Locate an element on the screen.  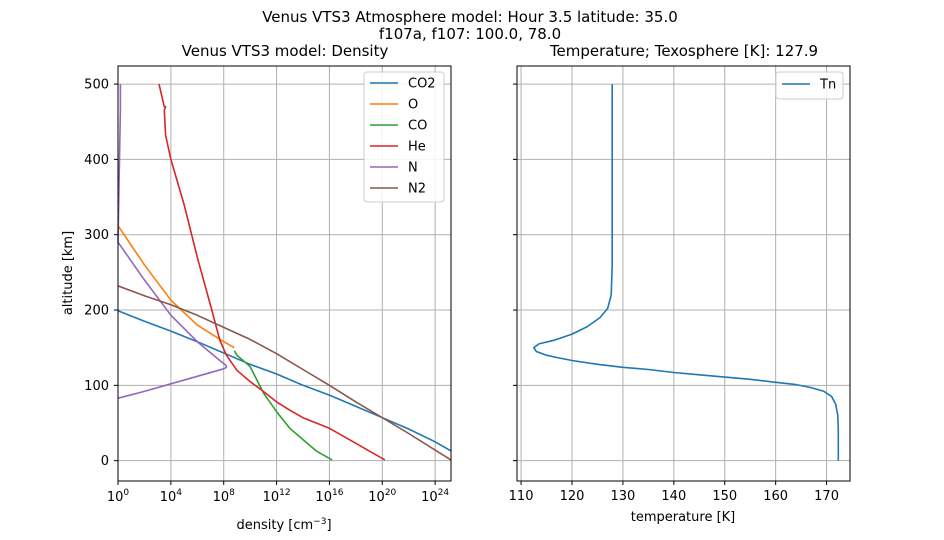
density-panel-title: Venus VTS3 model: Density is located at coordinates (285, 51).